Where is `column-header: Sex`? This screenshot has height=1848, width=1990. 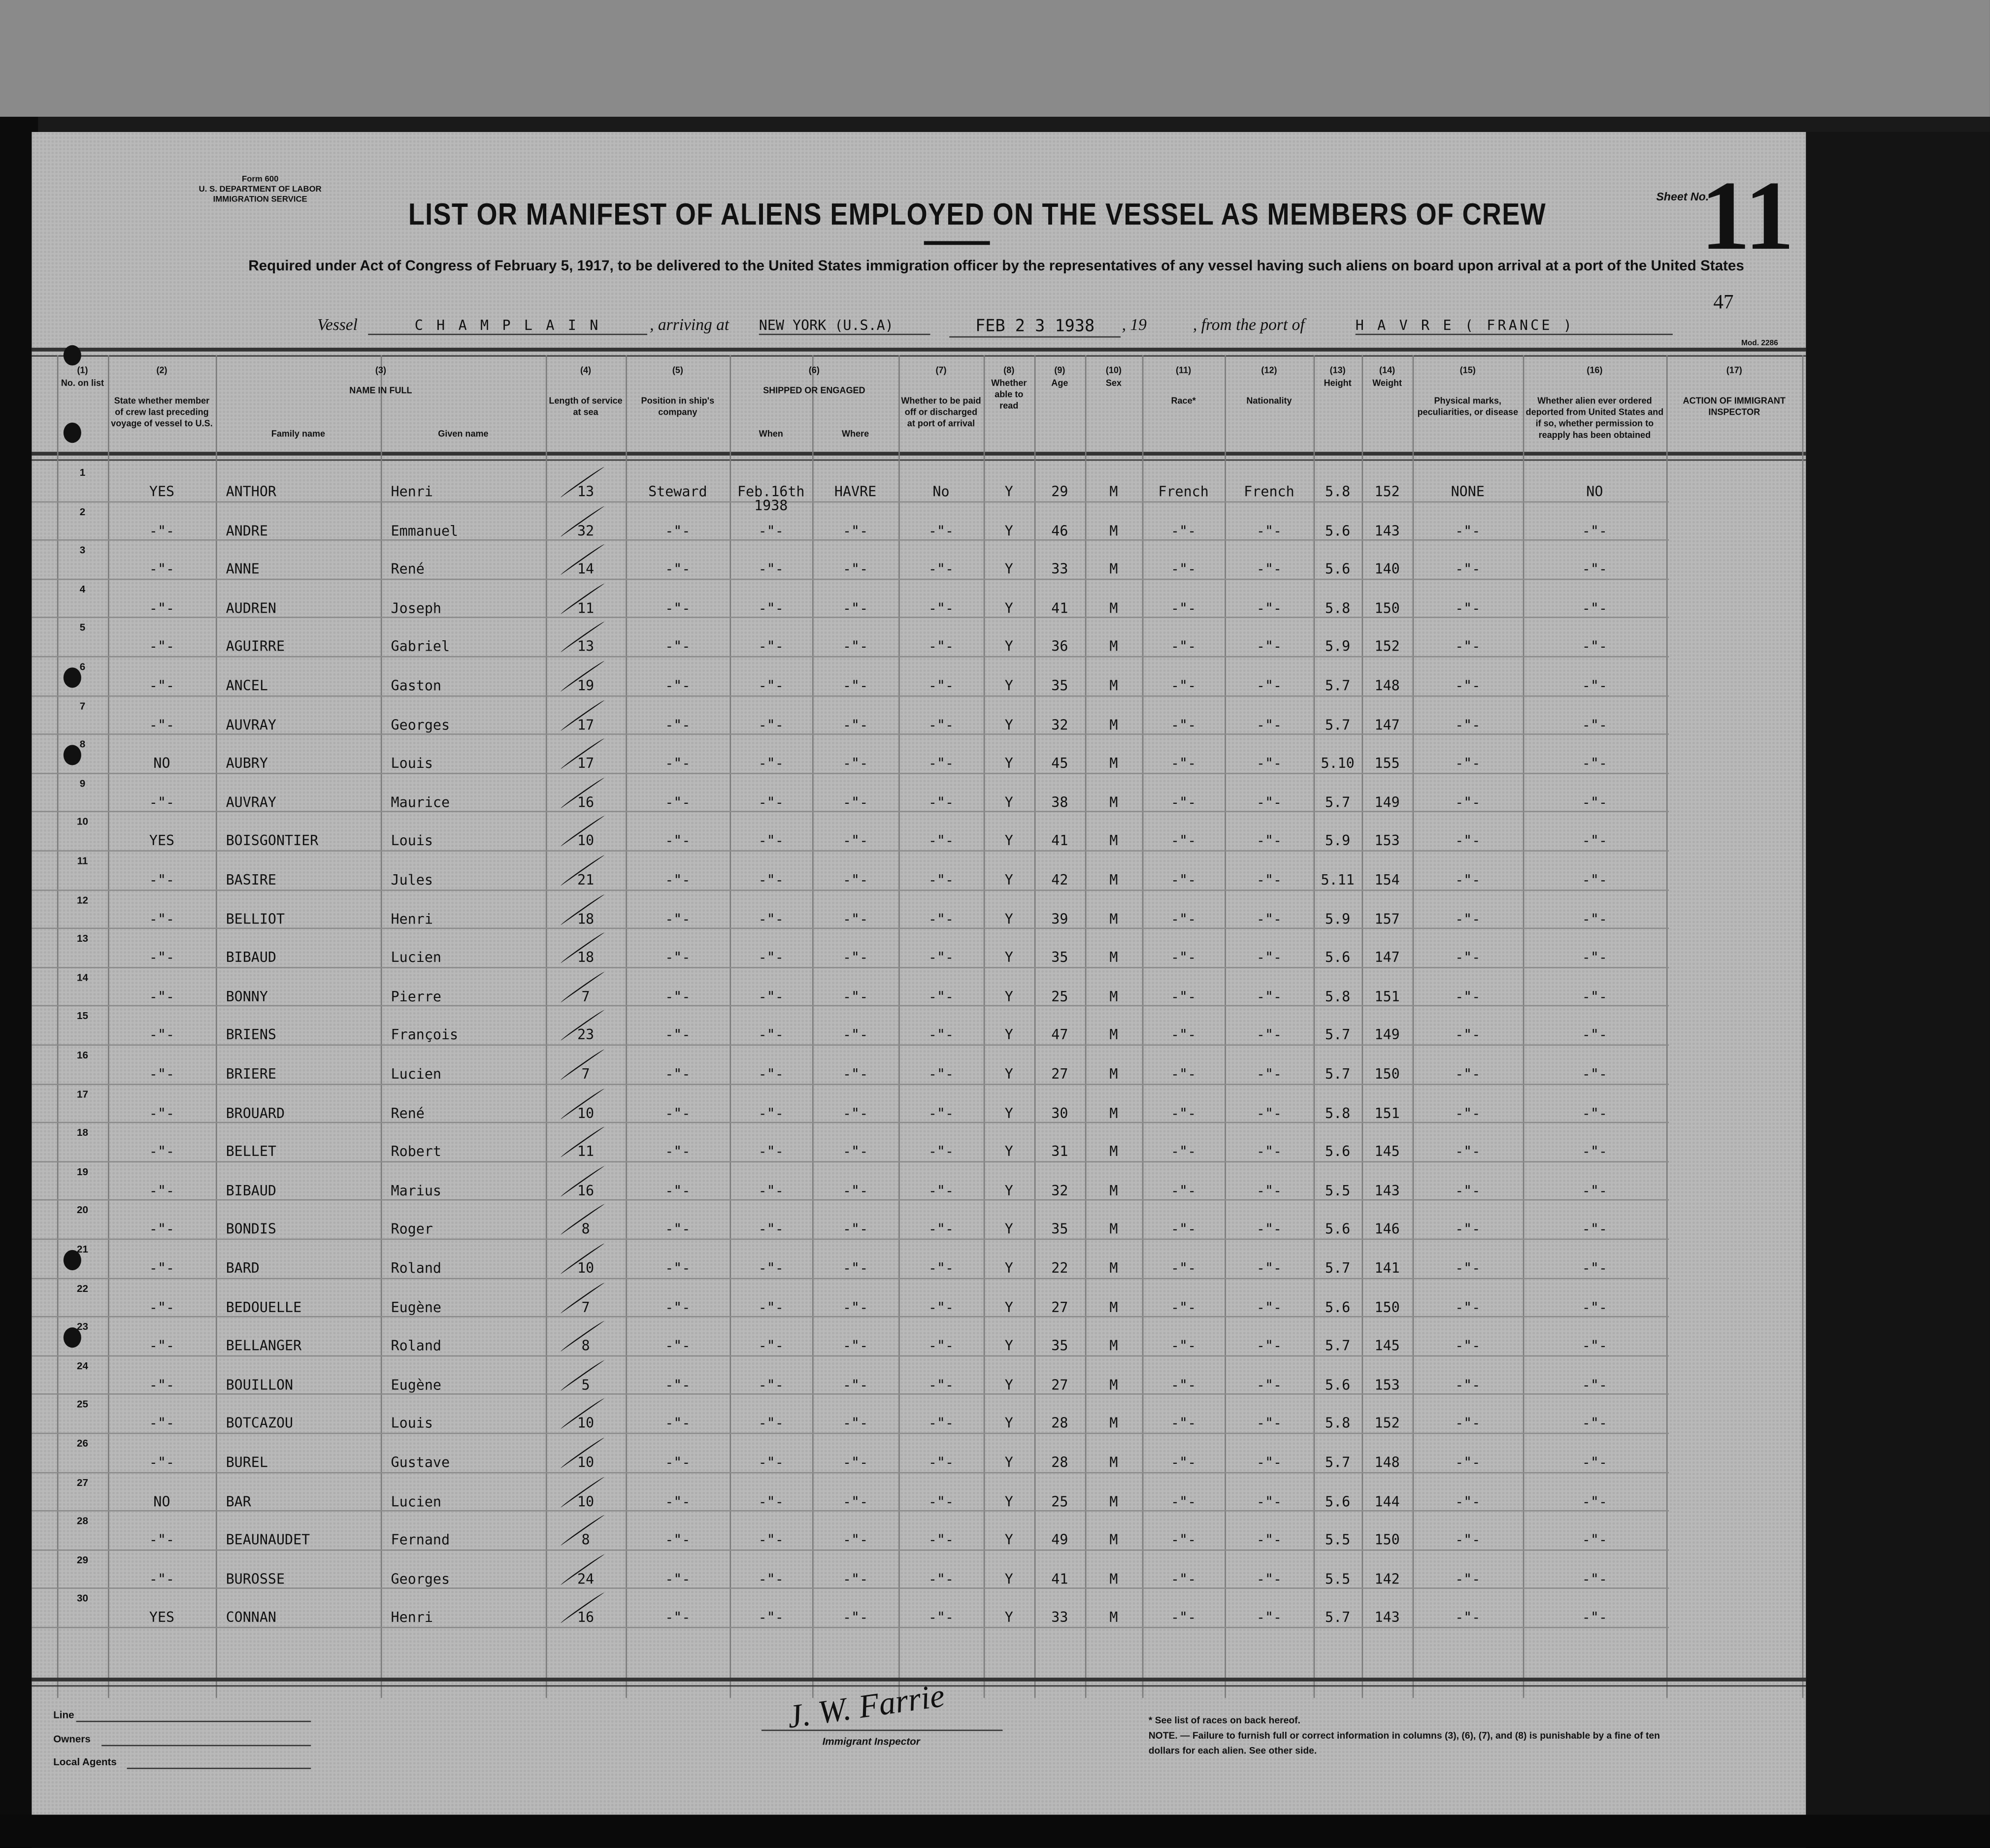
column-header: Sex is located at coordinates (1113, 384).